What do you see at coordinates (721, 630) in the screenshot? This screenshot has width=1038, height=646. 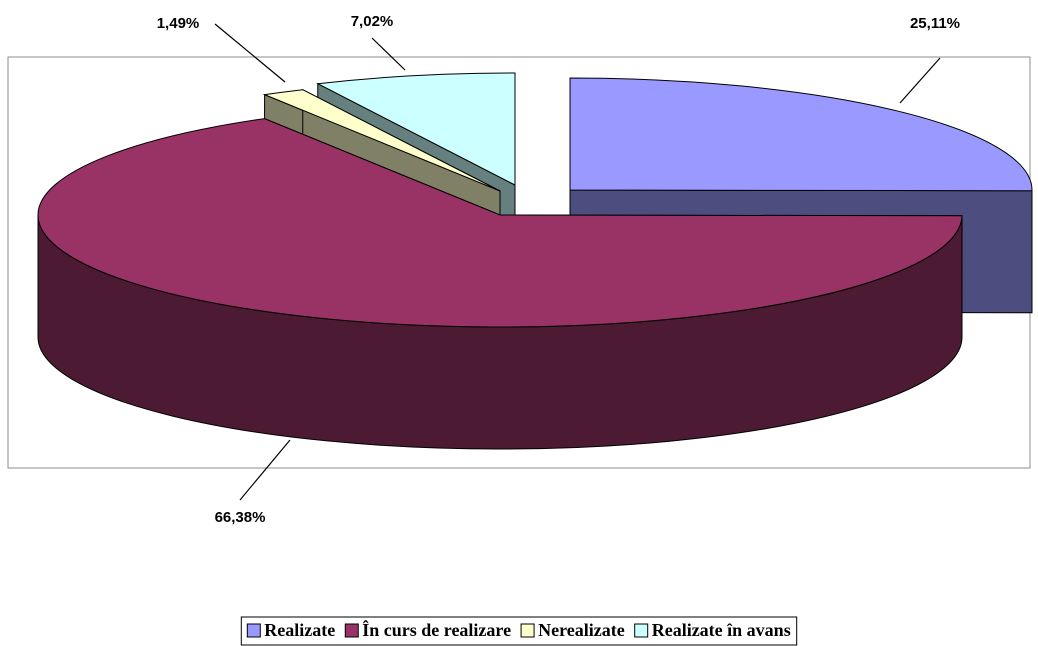 I see `legend-label: Realizate în avans` at bounding box center [721, 630].